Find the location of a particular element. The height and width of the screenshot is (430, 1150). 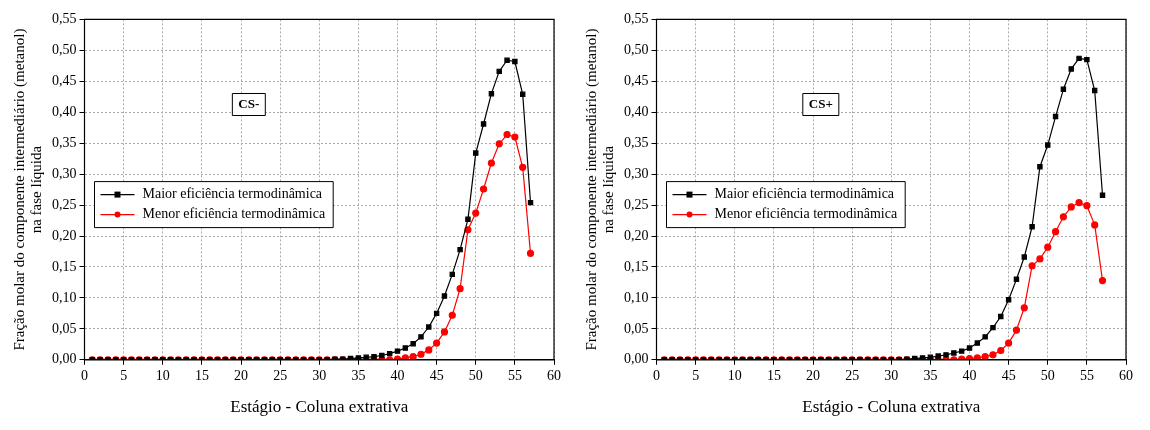

annotation: CS- is located at coordinates (249, 103).